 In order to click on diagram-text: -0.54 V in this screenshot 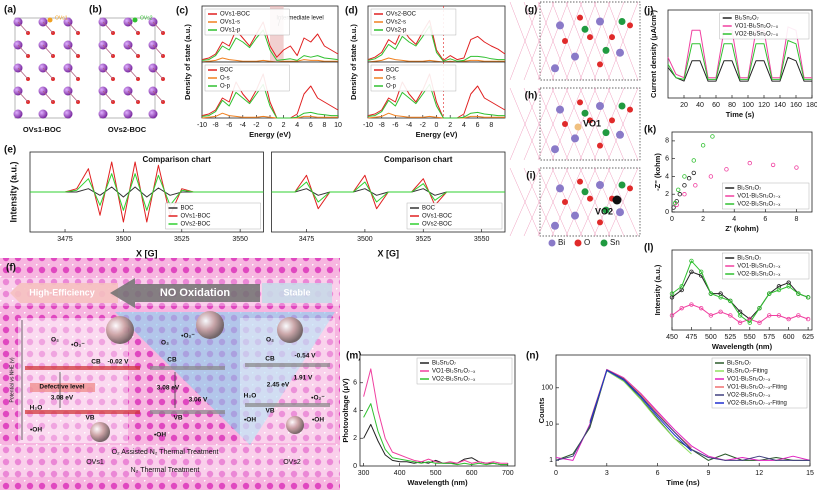, I will do `click(306, 356)`.